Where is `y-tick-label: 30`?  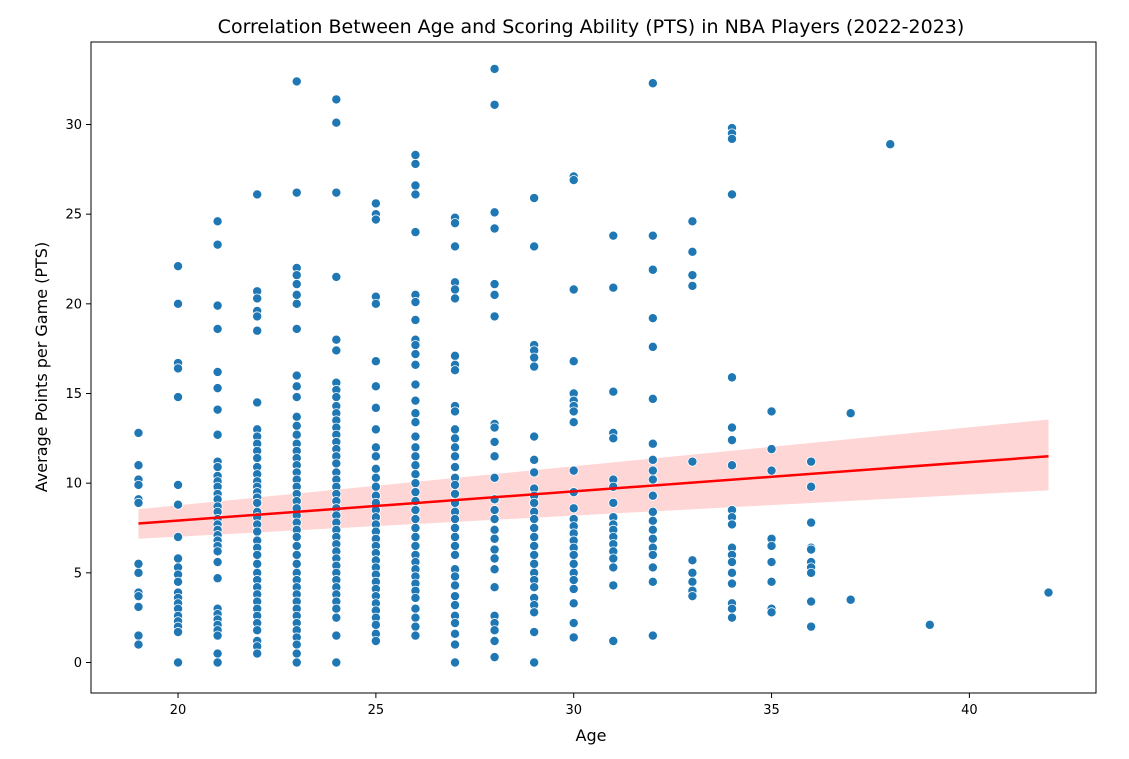 y-tick-label: 30 is located at coordinates (73, 125).